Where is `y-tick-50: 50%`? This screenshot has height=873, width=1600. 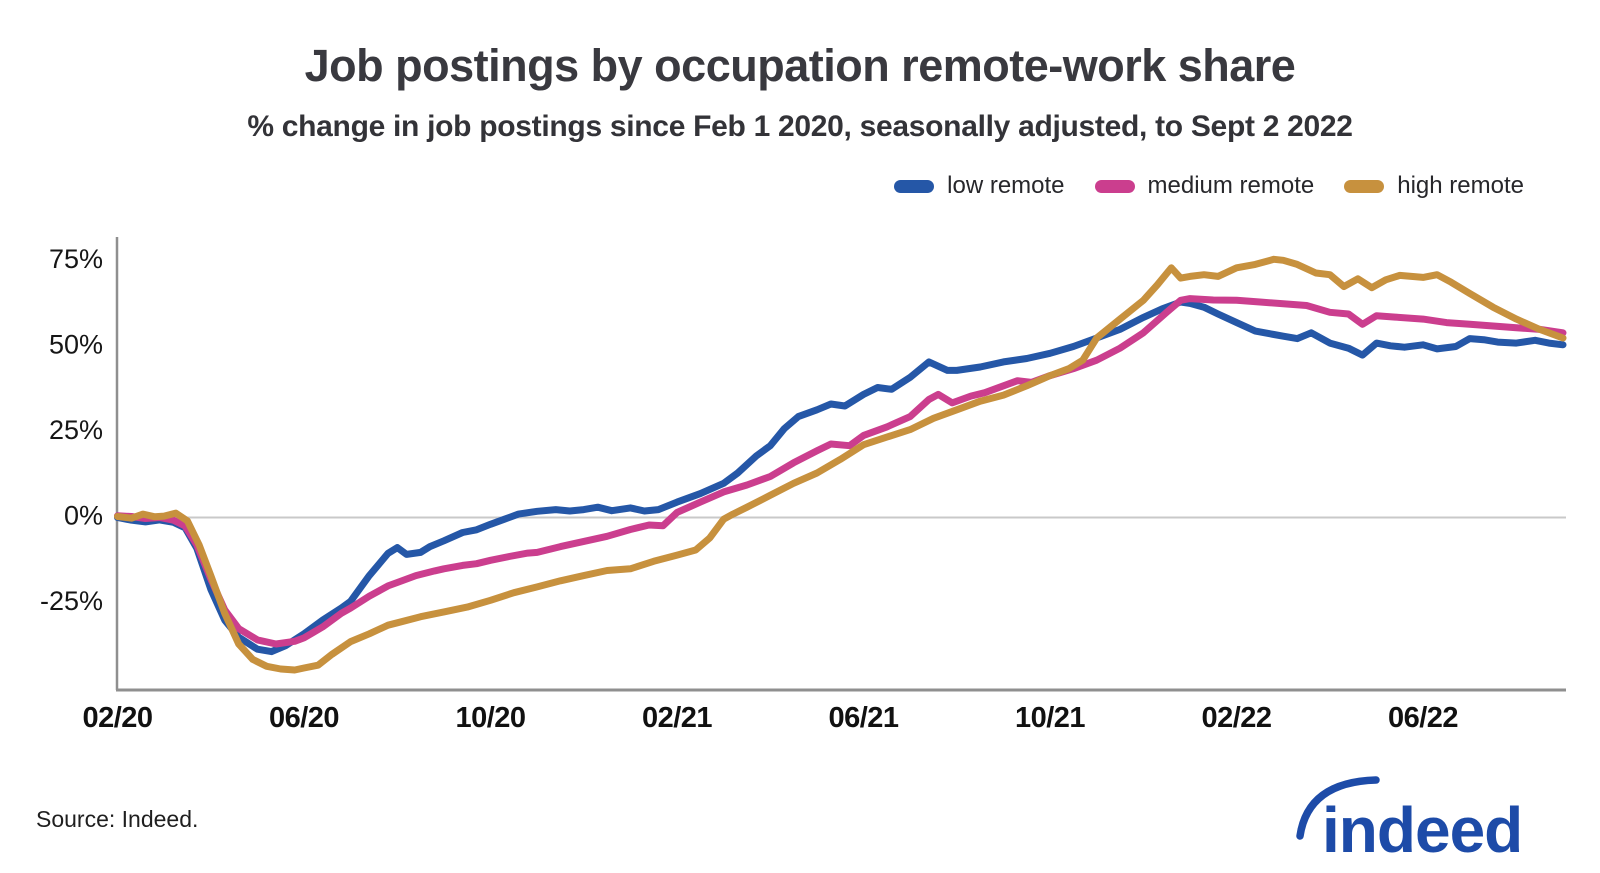 y-tick-50: 50% is located at coordinates (76, 345).